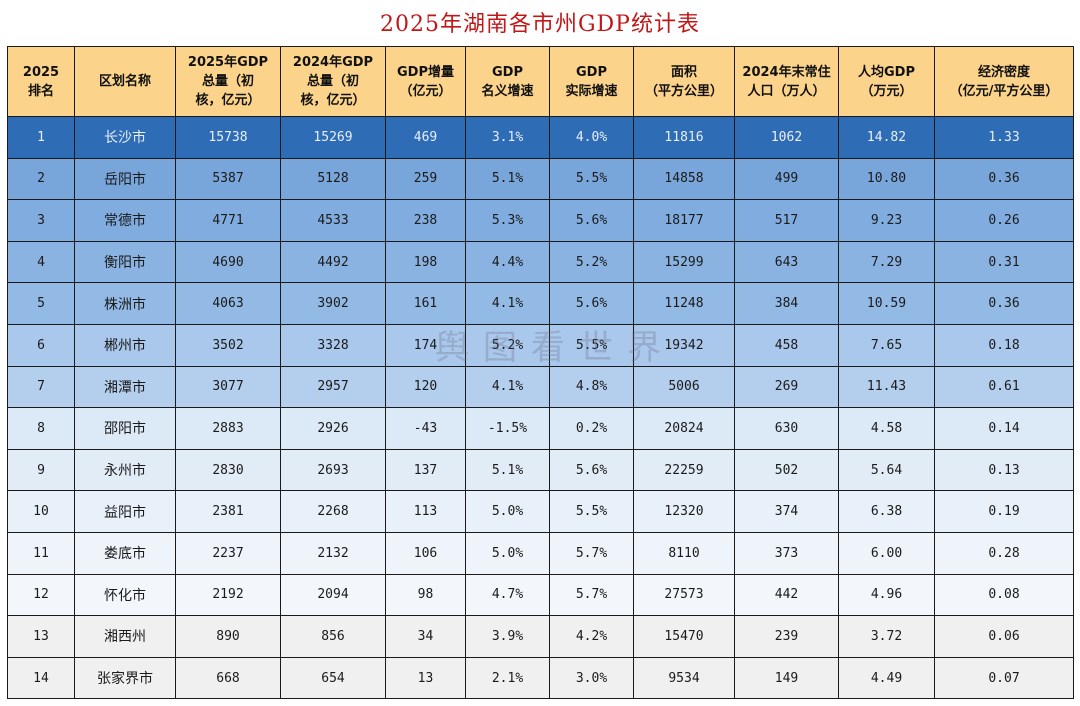 The image size is (1080, 706). Describe the element at coordinates (425, 137) in the screenshot. I see `gdp-increase-cell: 469` at that location.